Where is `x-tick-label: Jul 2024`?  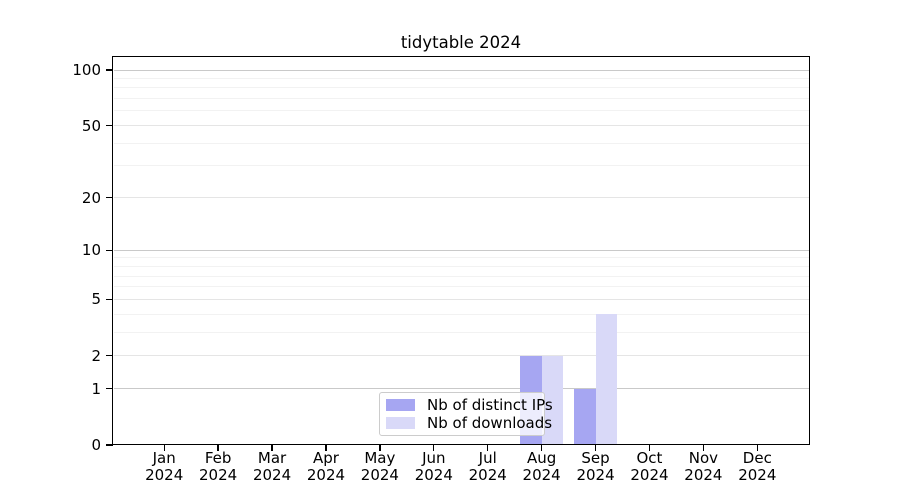
x-tick-label: Jul 2024 is located at coordinates (488, 467).